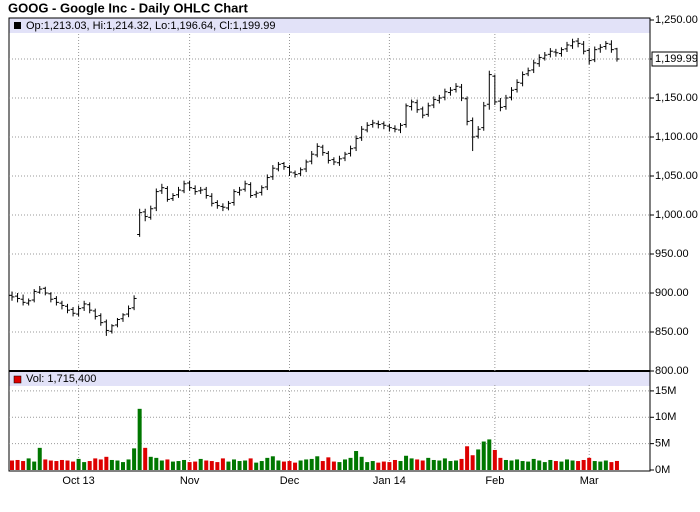  What do you see at coordinates (389, 481) in the screenshot?
I see `x-tick-label: Jan 14` at bounding box center [389, 481].